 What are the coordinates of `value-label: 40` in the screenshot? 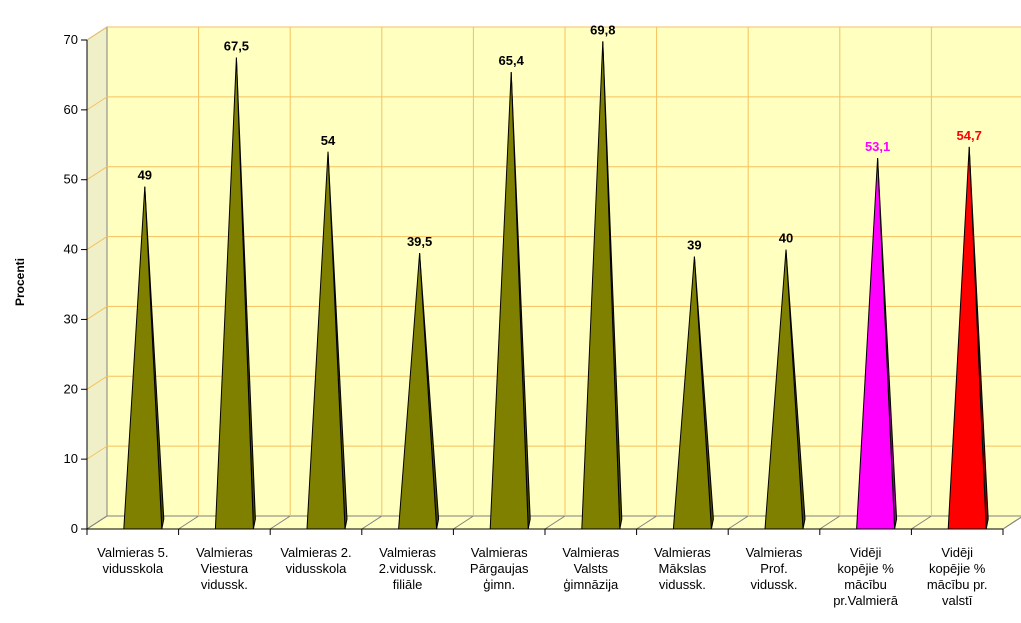 It's located at (786, 238).